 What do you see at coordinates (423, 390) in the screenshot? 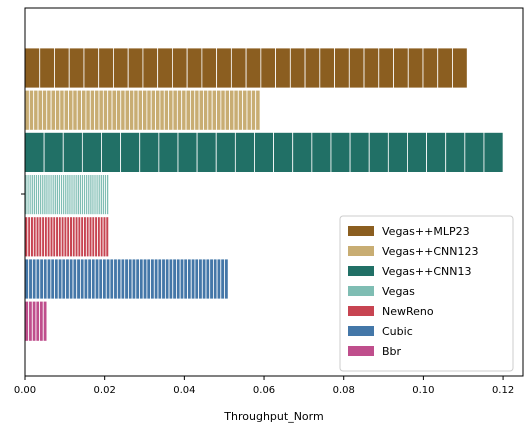
I see `x-tick-label: 0.10` at bounding box center [423, 390].